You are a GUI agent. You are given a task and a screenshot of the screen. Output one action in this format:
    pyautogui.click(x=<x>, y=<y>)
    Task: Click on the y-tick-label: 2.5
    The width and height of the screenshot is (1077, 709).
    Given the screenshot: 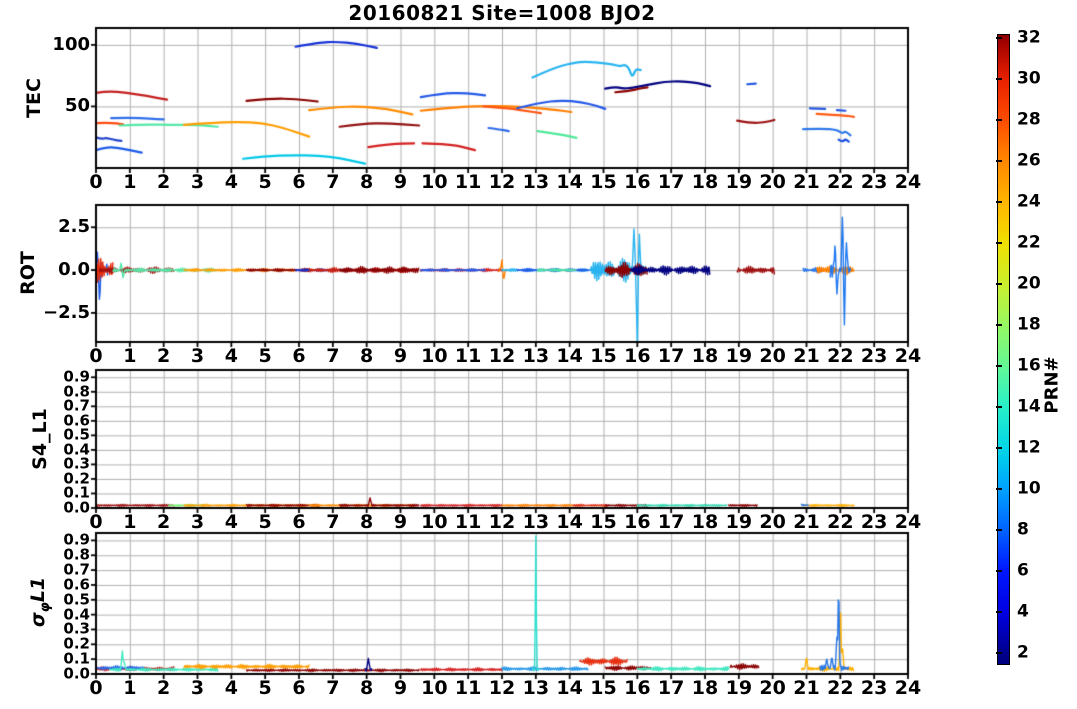 What is the action you would take?
    pyautogui.click(x=74, y=227)
    